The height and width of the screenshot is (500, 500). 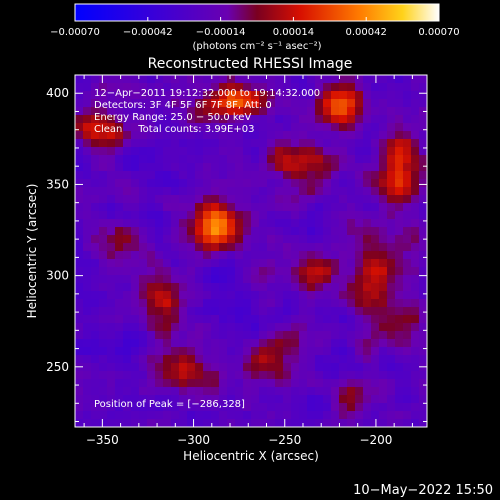 I want to click on annotation-time: 12−Apr−2011 19:12:32.000 to 19:14:32.000, so click(x=207, y=93).